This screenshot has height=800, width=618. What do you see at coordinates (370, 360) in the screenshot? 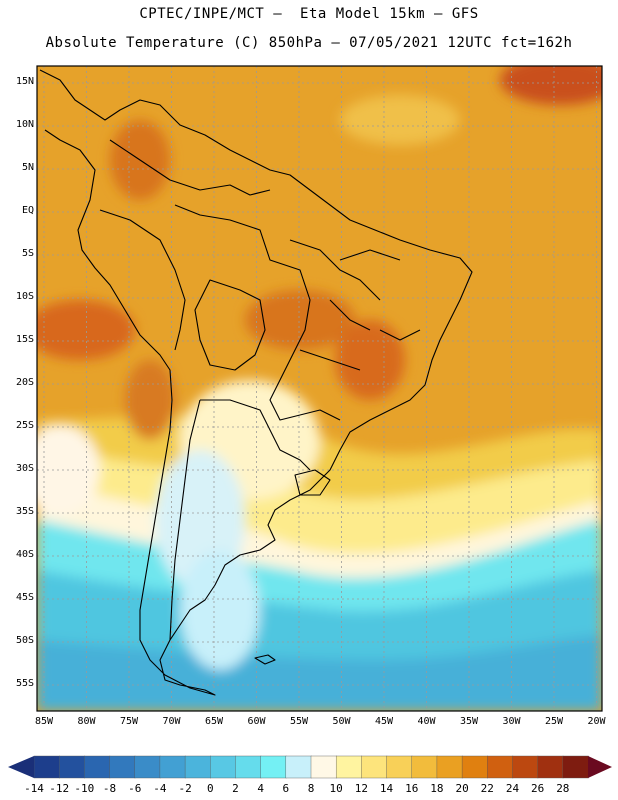
I see `field-patch-east-brazil` at bounding box center [370, 360].